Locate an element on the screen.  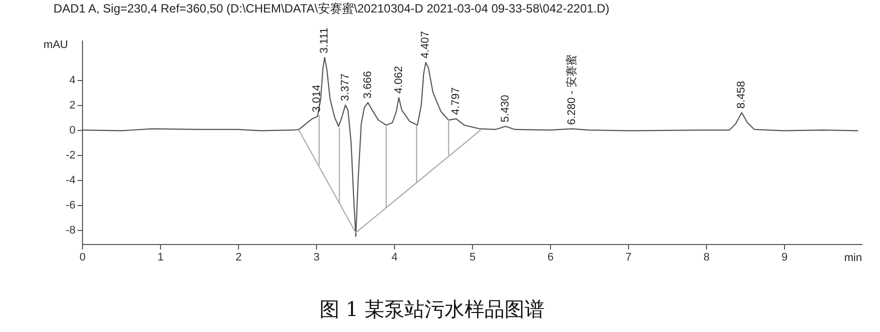
annotation: 8.458 is located at coordinates (742, 95).